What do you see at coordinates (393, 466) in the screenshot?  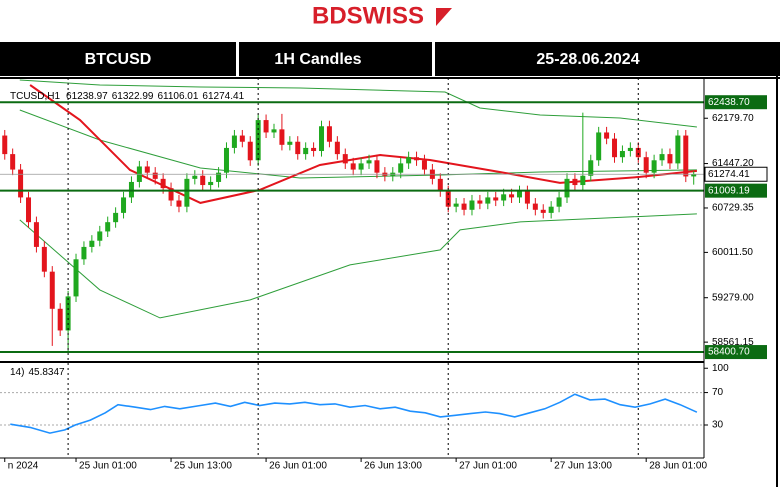 I see `x-tick-label: 26 Jun 13:00` at bounding box center [393, 466].